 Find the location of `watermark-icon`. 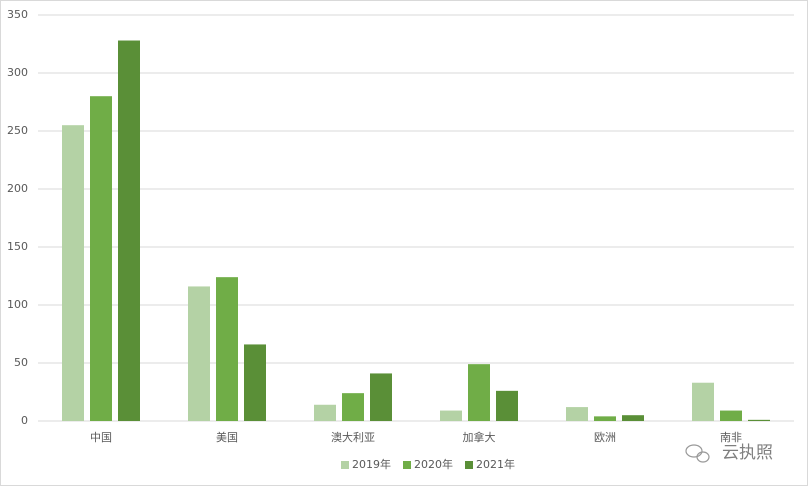

watermark-icon is located at coordinates (697, 453).